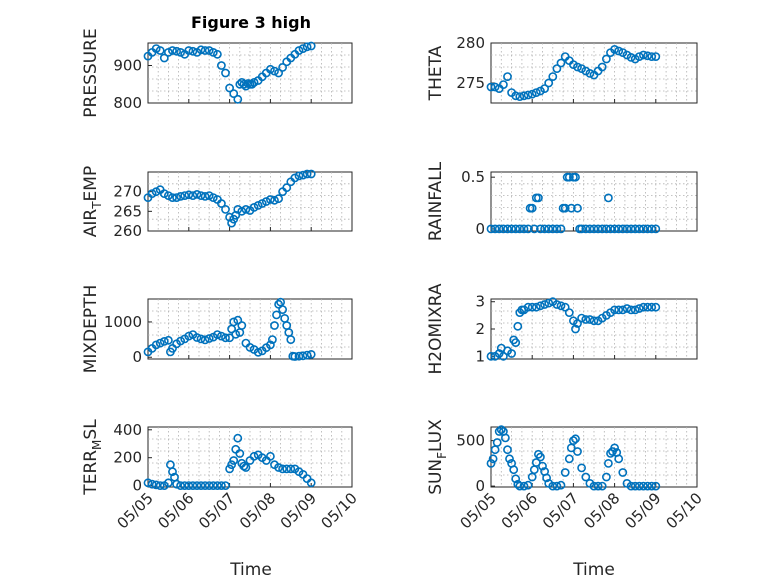 This screenshot has height=583, width=778. I want to click on panel-theta: 275 280 THETA, so click(562, 69).